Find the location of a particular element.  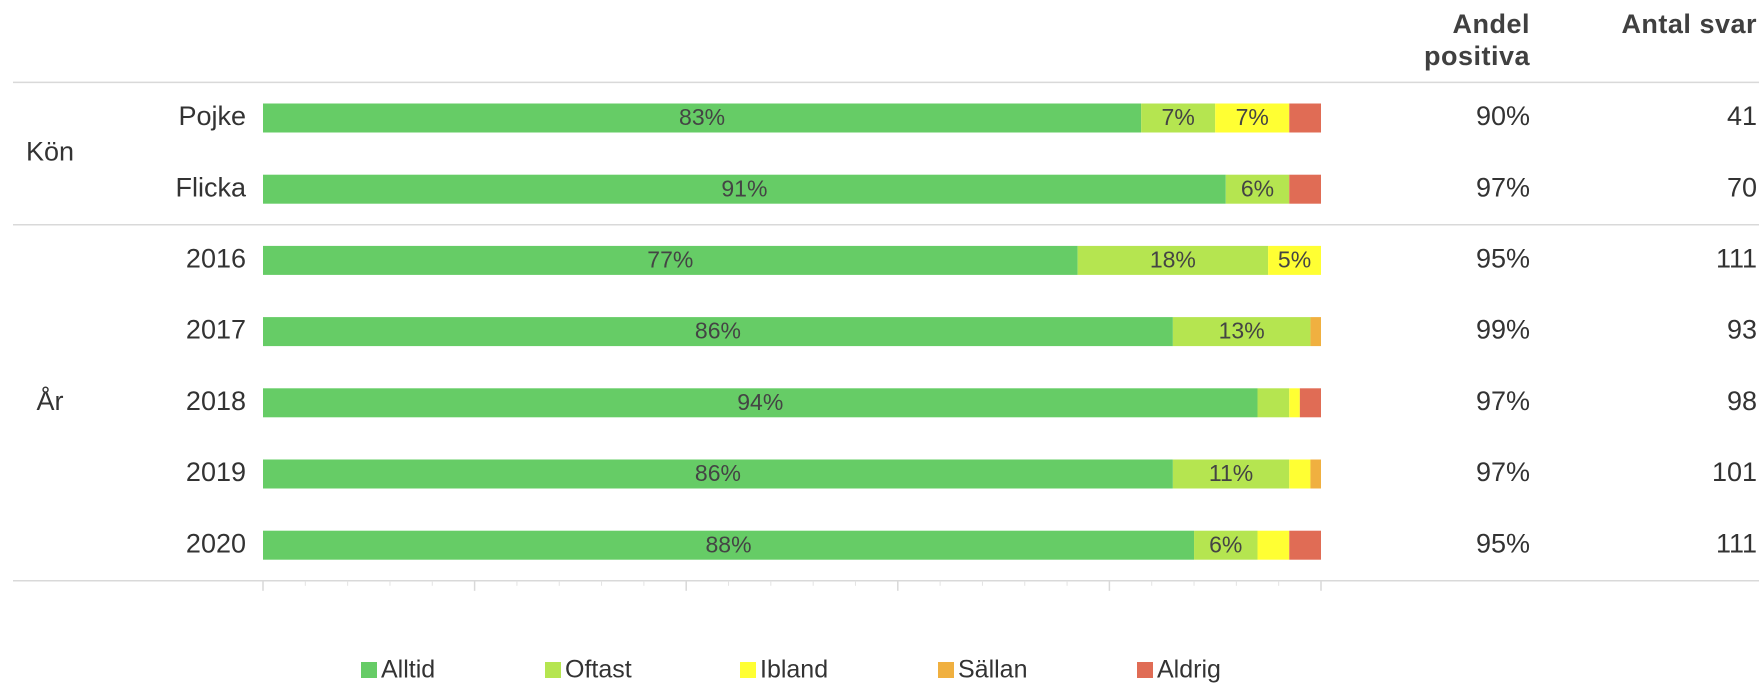

table-cell: 90% is located at coordinates (1503, 116).